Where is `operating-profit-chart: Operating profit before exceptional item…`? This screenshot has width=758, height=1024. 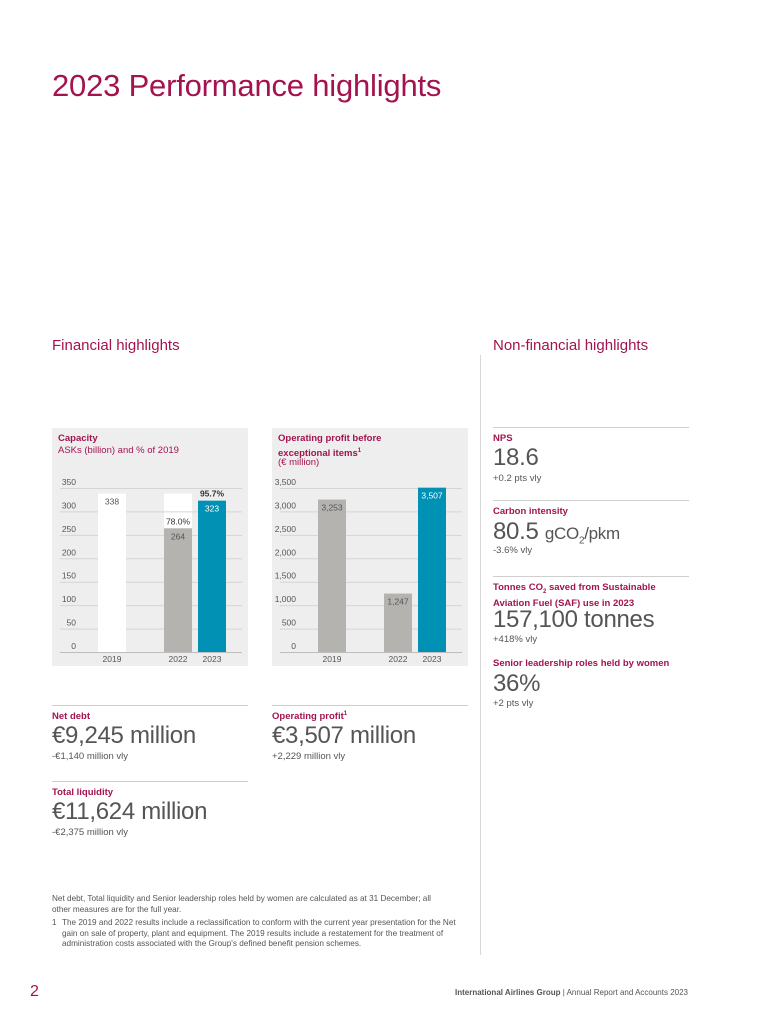
operating-profit-chart: Operating profit before exceptional item… is located at coordinates (370, 547).